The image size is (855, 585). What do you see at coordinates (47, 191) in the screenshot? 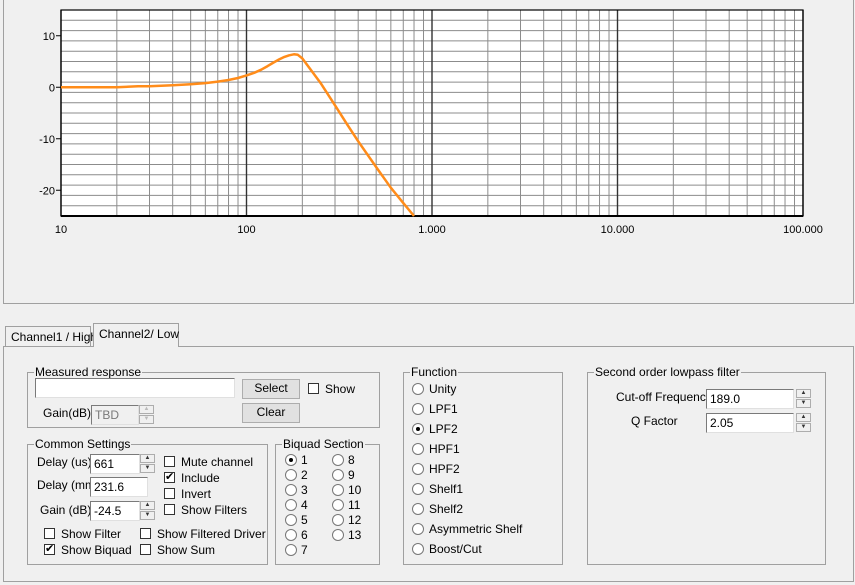
I see `y-tick-label: -20` at bounding box center [47, 191].